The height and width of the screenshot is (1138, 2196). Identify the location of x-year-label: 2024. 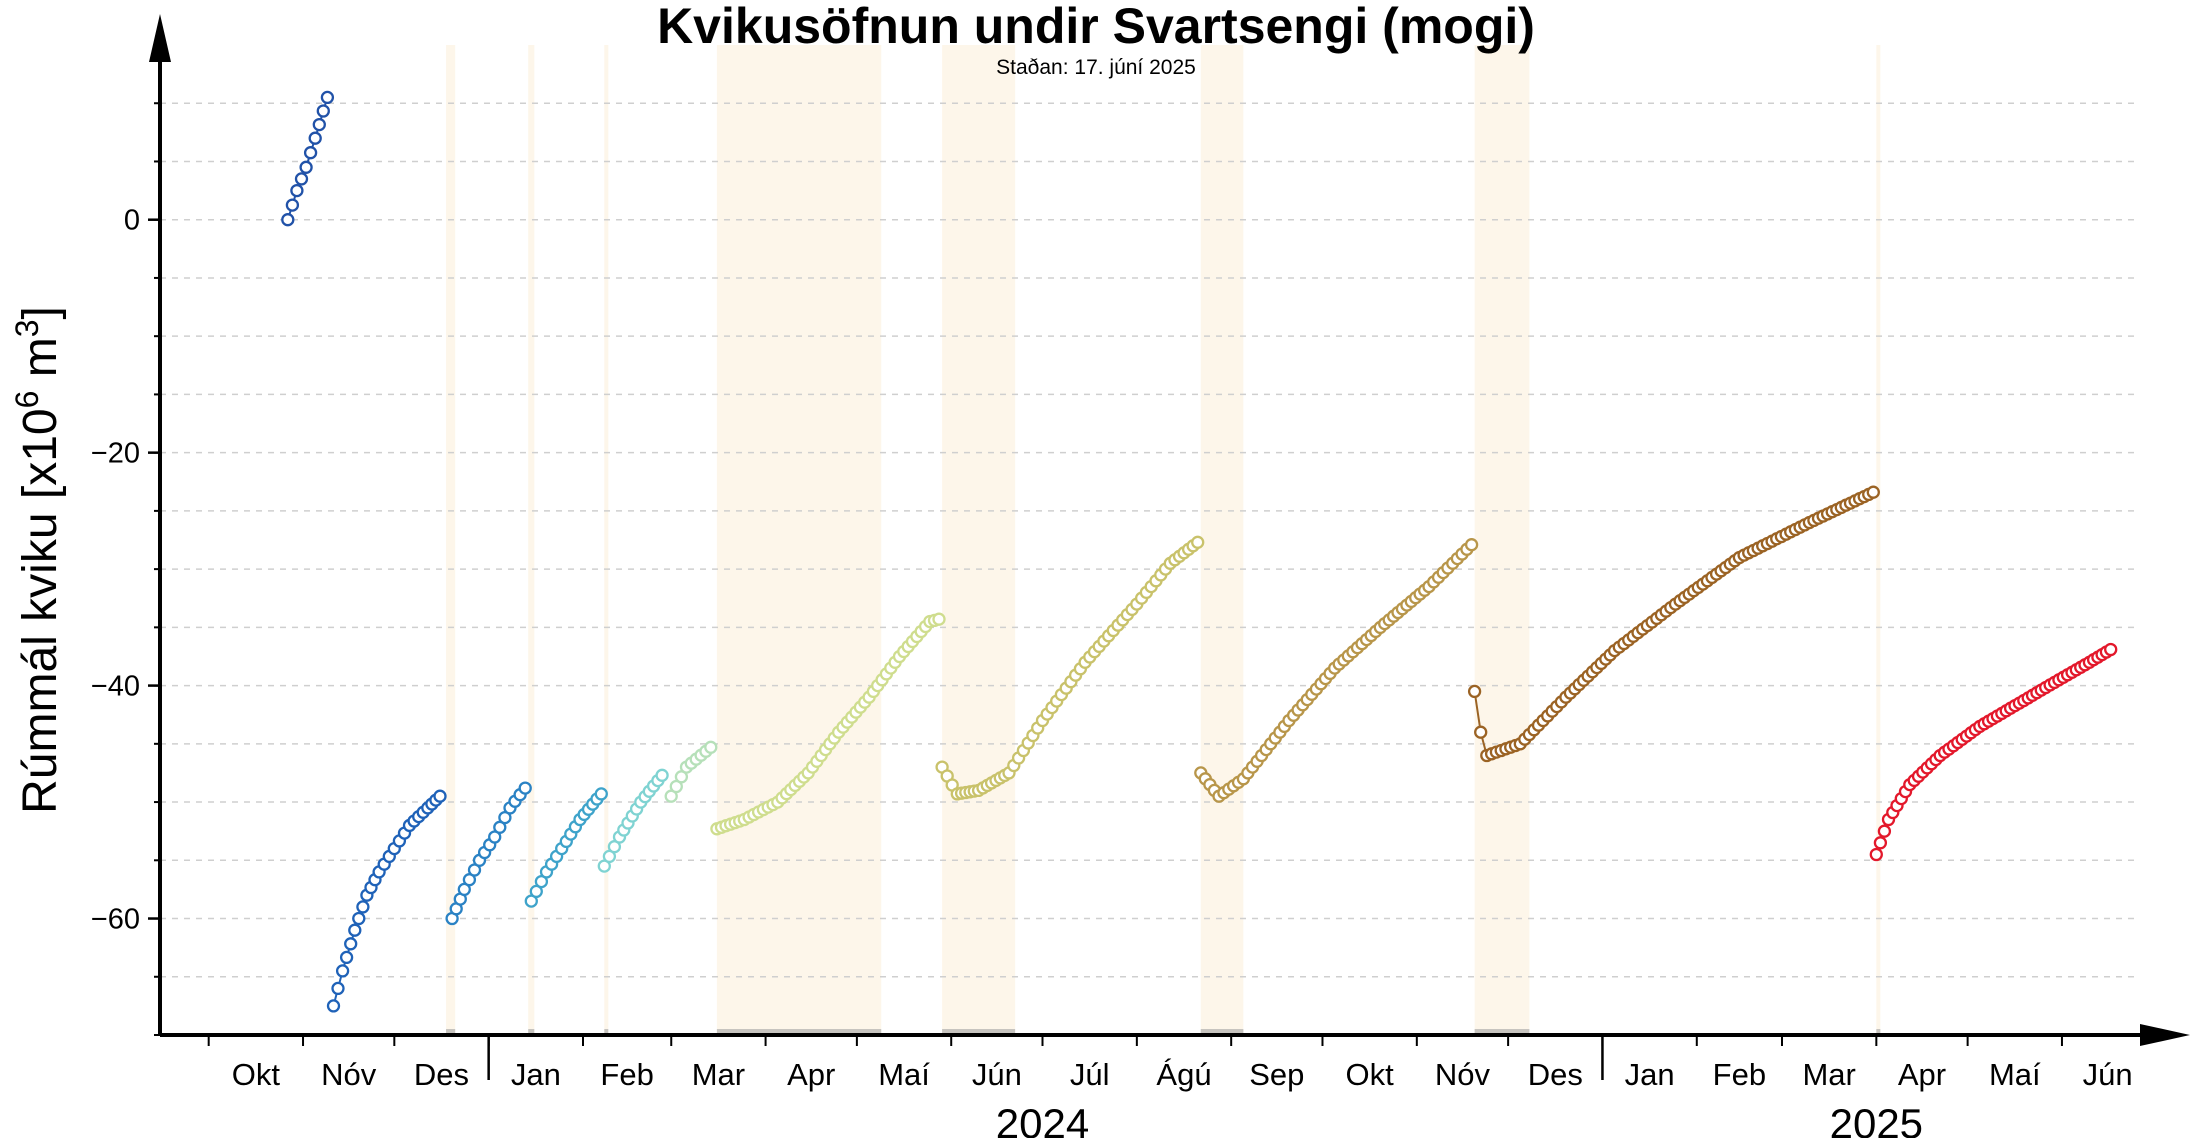
(1042, 1119).